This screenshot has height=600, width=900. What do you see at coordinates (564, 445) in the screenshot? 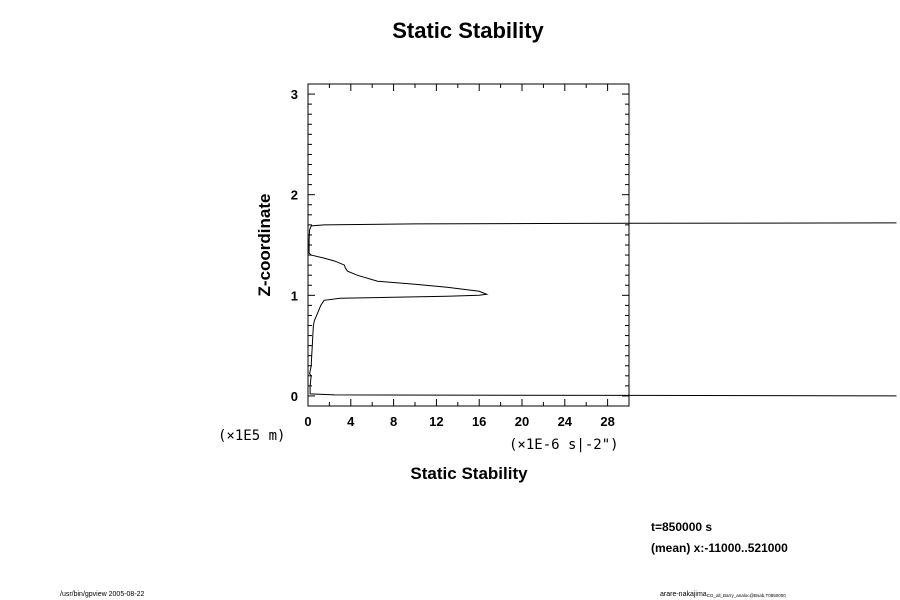
I see `x-unit-label: (×1E-6 s|-2")` at bounding box center [564, 445].